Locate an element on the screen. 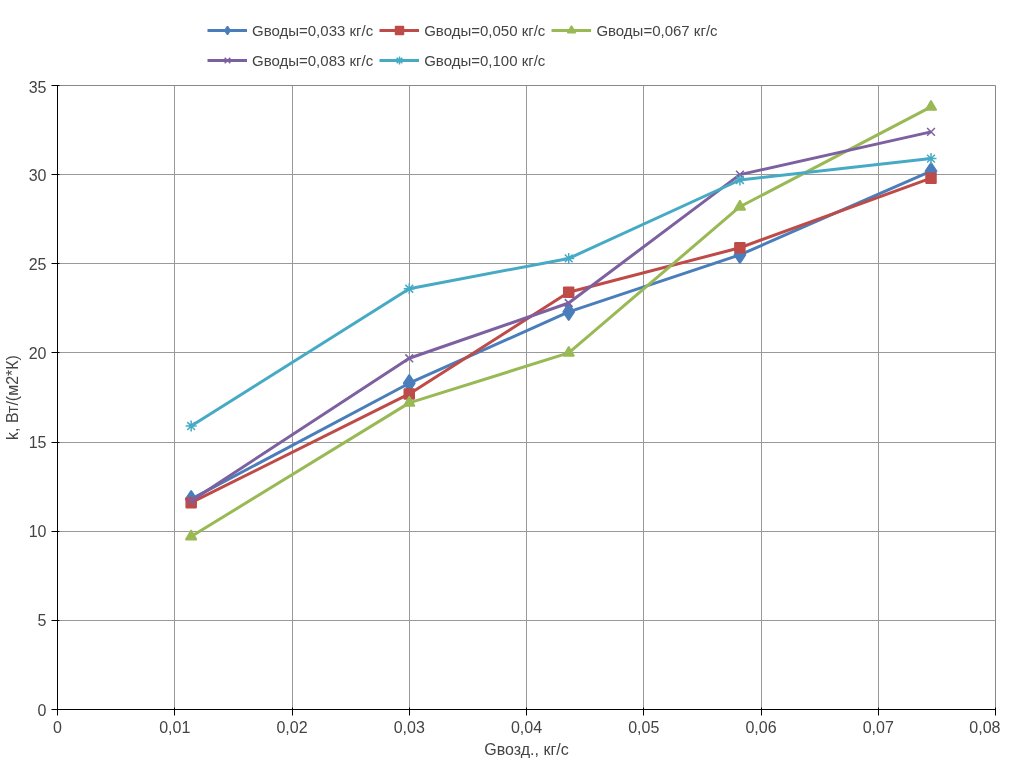 This screenshot has height=772, width=1015. legend-label: Gводы=0,067 кг/с is located at coordinates (657, 30).